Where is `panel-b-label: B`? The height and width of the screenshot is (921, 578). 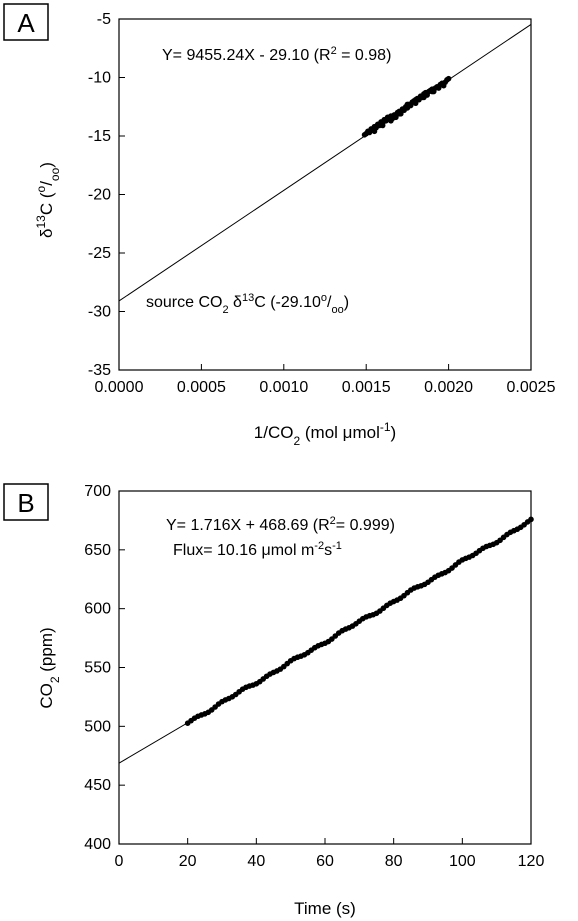 panel-b-label: B is located at coordinates (25, 503).